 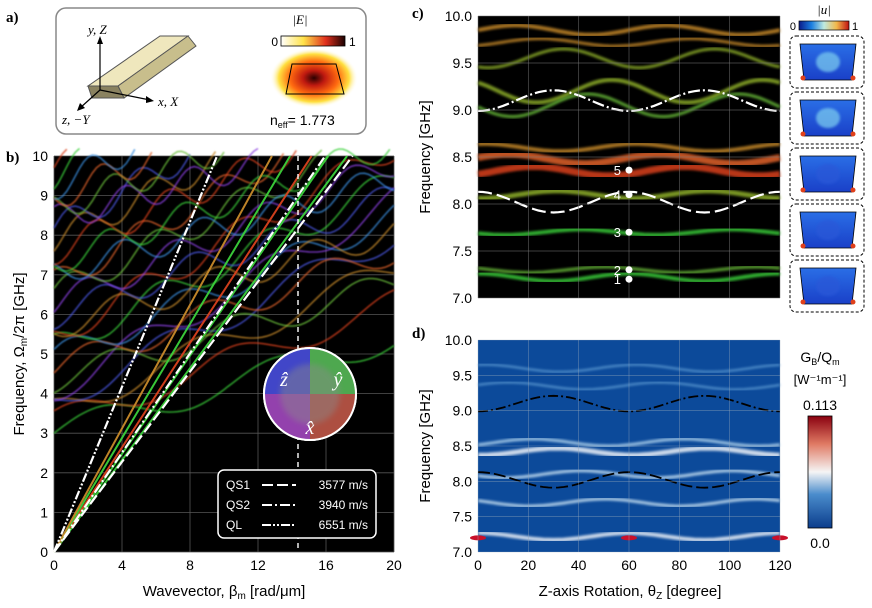 What do you see at coordinates (425, 445) in the screenshot?
I see `gain-y-label: Frequency [GHz]` at bounding box center [425, 445].